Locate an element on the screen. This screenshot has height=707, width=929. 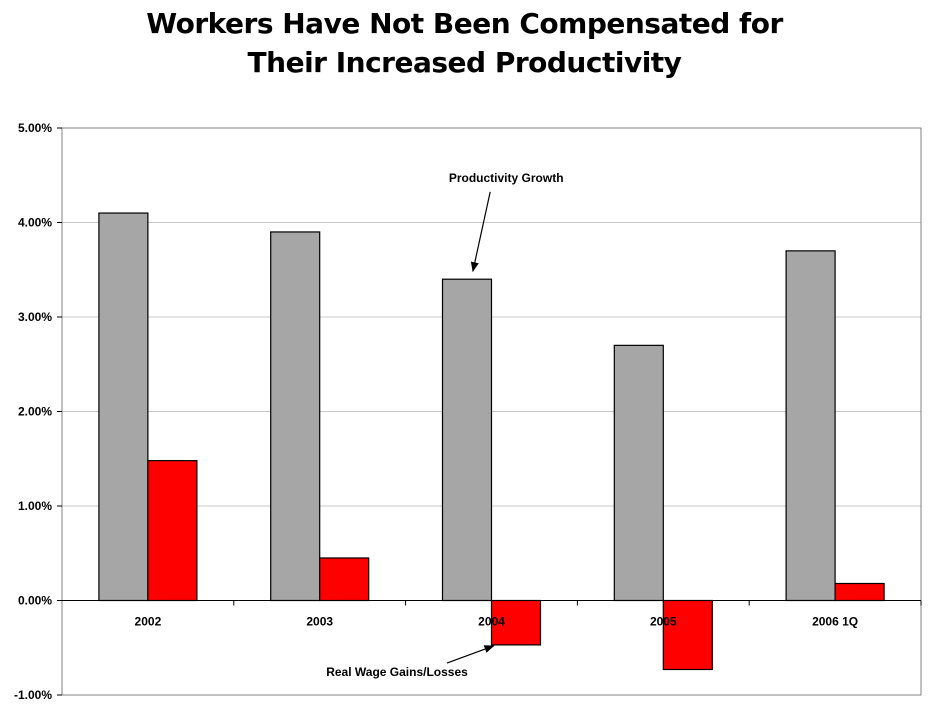
x-axis: 2002 2003 2004 2005 2006 1Q is located at coordinates (528, 614).